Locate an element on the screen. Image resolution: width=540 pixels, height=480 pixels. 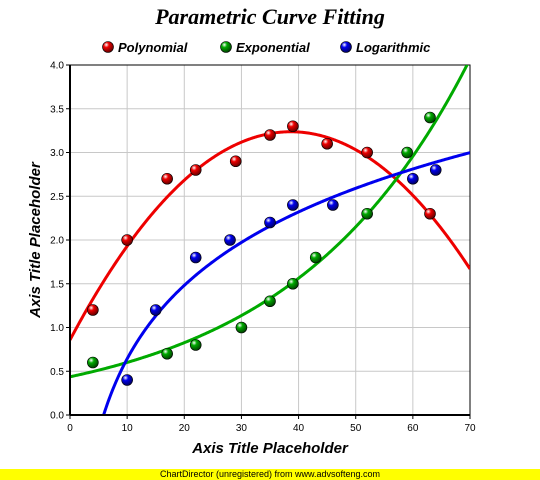
legend-marker-logarithmic is located at coordinates (346, 47).